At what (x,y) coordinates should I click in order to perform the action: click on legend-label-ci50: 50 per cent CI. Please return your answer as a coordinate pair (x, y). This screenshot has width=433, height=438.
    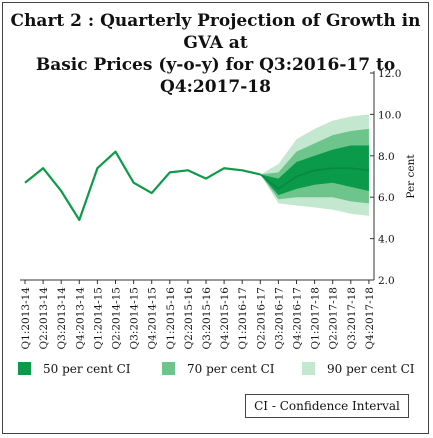
    Looking at the image, I should click on (87, 369).